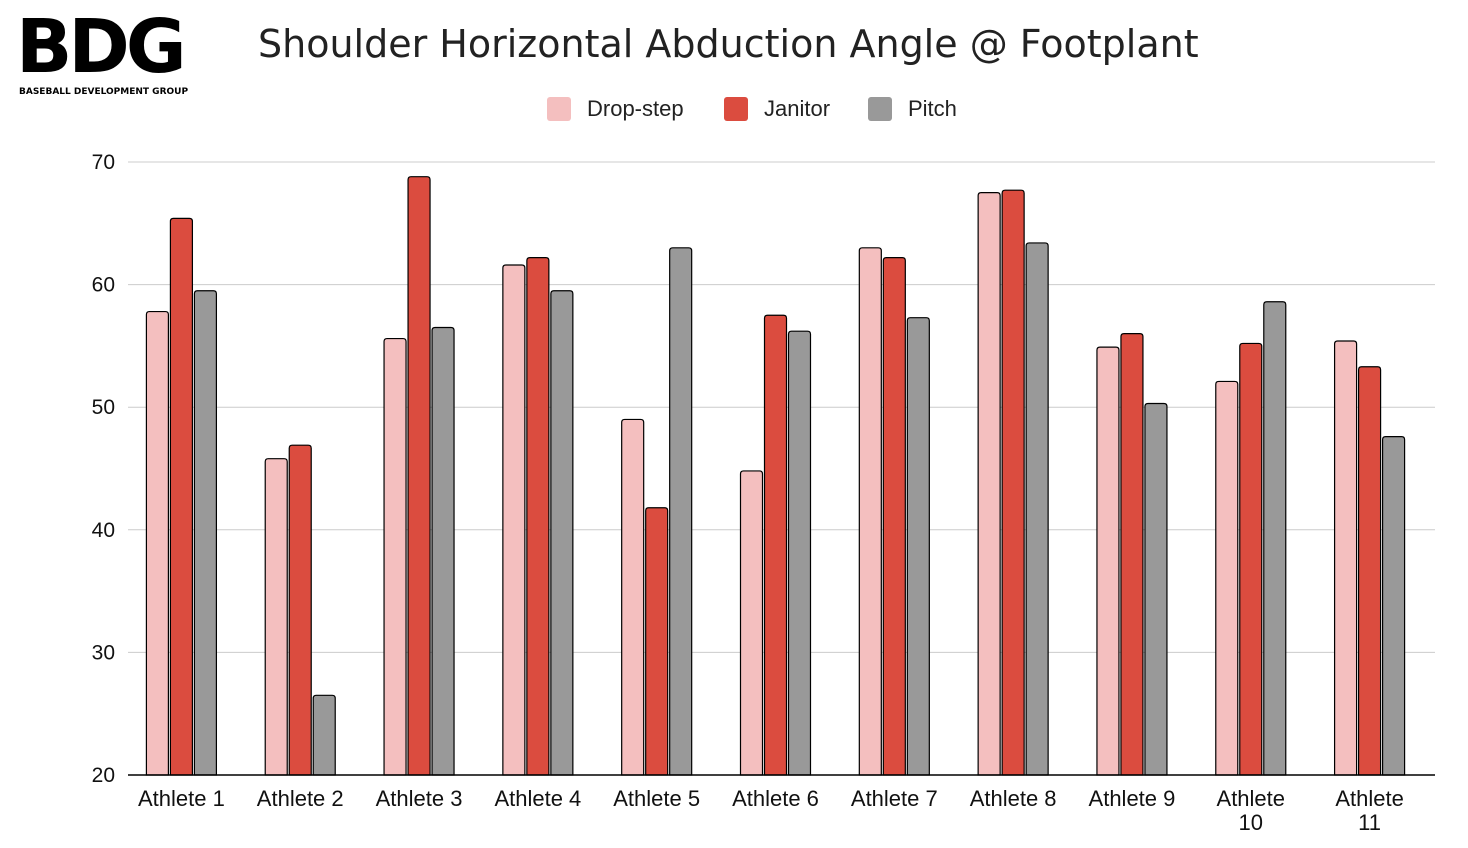  I want to click on x-tick-label: 11, so click(1369, 822).